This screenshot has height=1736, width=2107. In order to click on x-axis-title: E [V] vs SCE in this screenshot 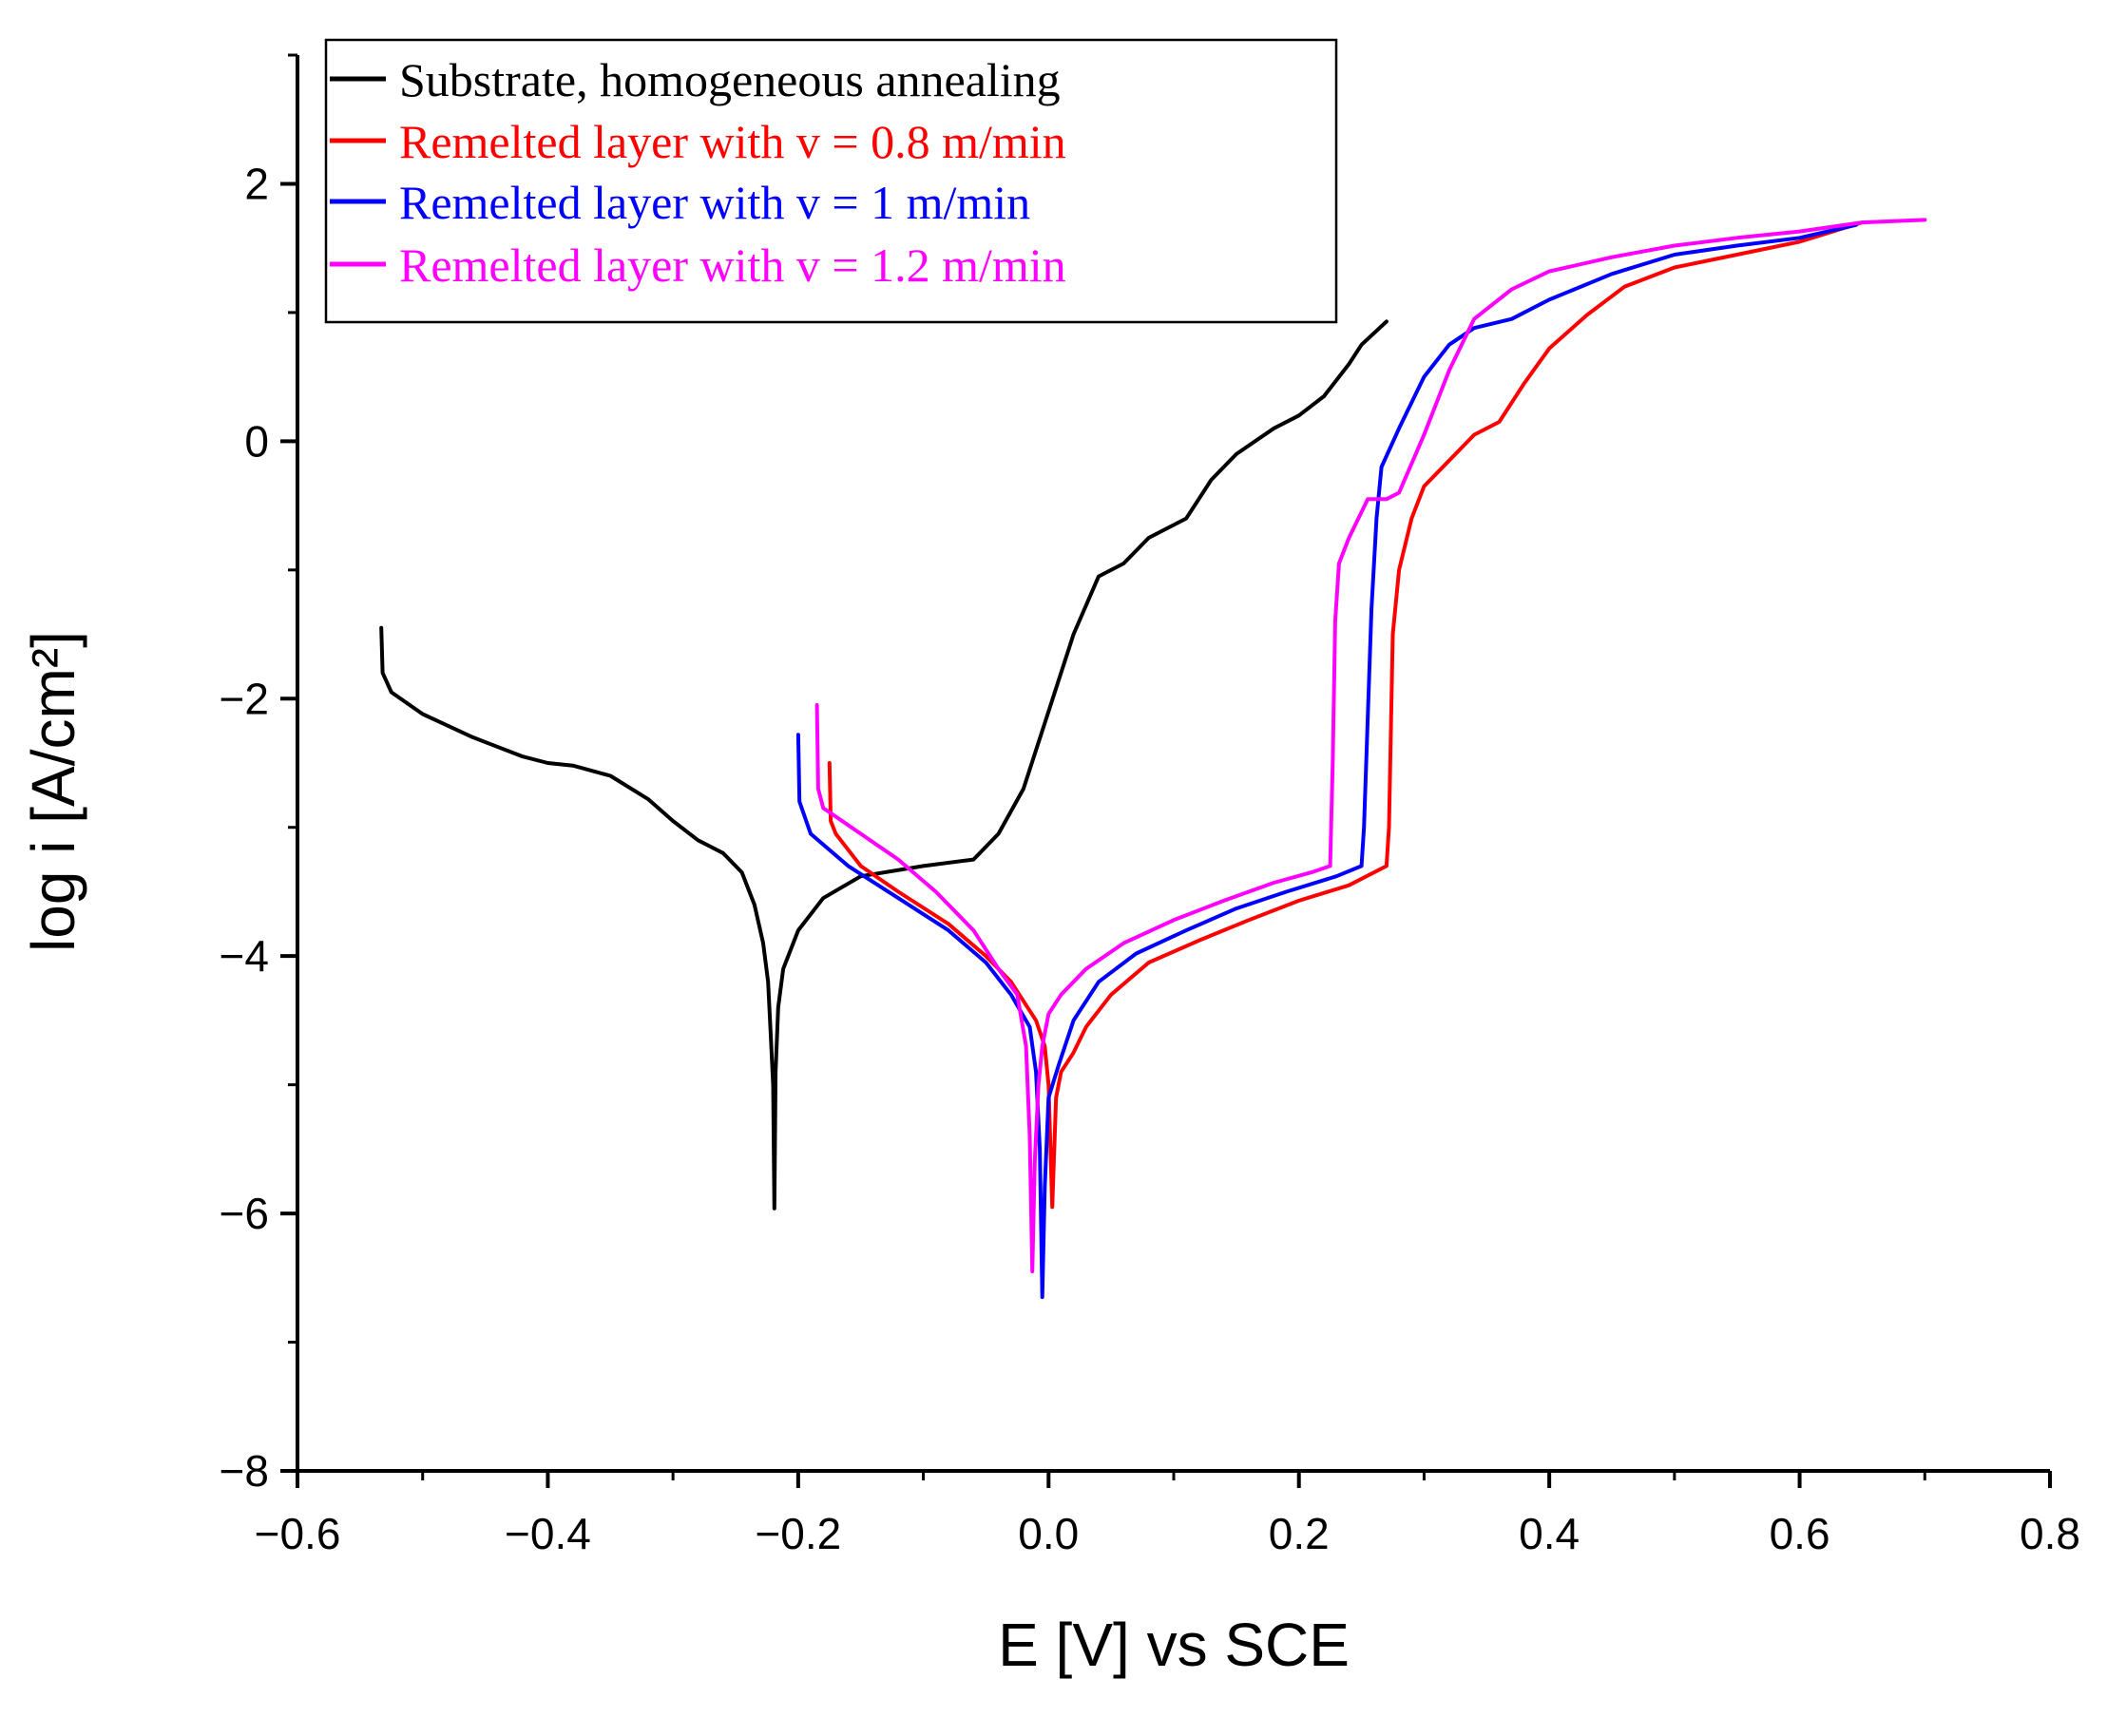, I will do `click(1174, 1645)`.